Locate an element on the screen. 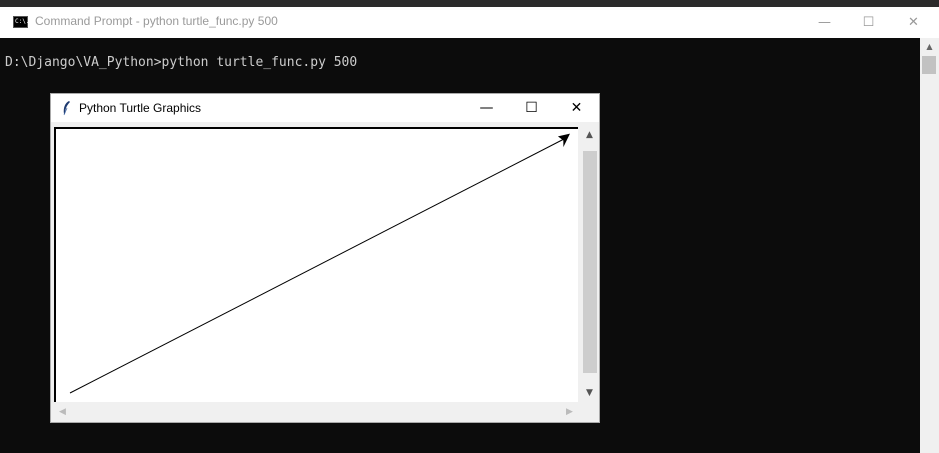 This screenshot has height=453, width=939. cmd-close-button: ✕ is located at coordinates (913, 22).